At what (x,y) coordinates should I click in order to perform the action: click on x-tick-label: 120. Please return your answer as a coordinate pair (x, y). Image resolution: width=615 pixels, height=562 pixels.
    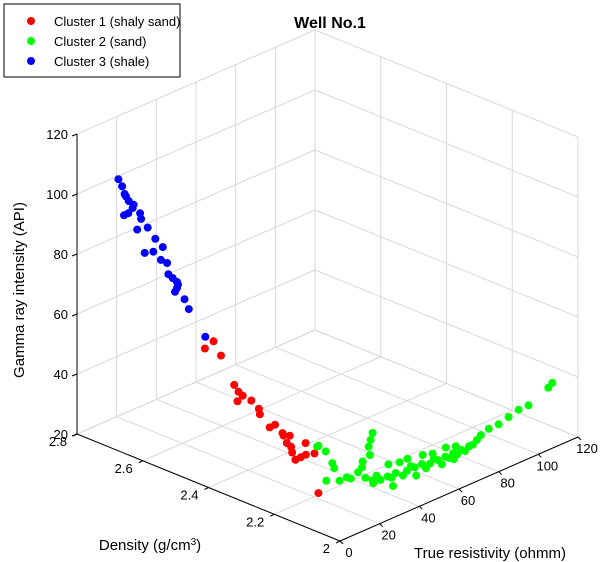
    Looking at the image, I should click on (587, 448).